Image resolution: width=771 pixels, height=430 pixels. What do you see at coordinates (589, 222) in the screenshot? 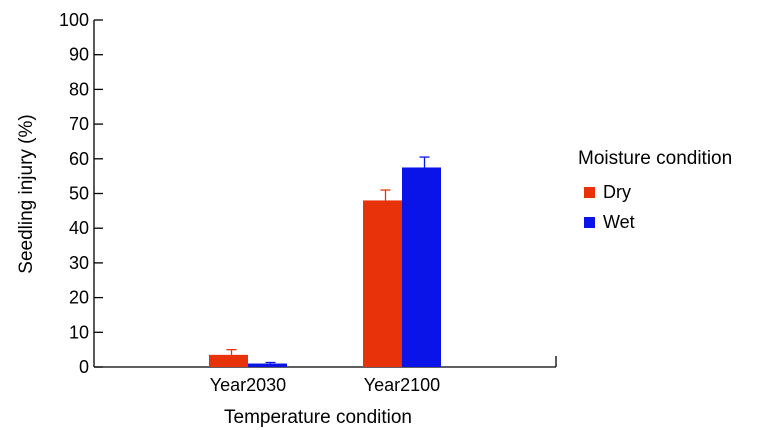
I see `legend-swatch-wet` at bounding box center [589, 222].